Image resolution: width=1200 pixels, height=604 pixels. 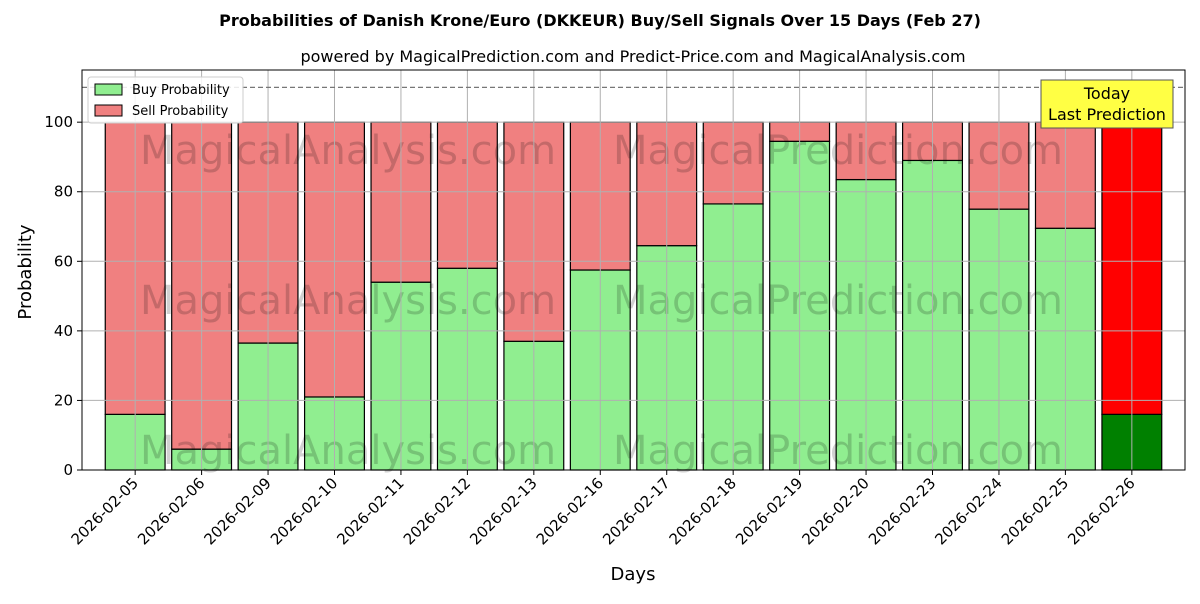 What do you see at coordinates (304, 511) in the screenshot?
I see `x-tick-label: 2026-02-10` at bounding box center [304, 511].